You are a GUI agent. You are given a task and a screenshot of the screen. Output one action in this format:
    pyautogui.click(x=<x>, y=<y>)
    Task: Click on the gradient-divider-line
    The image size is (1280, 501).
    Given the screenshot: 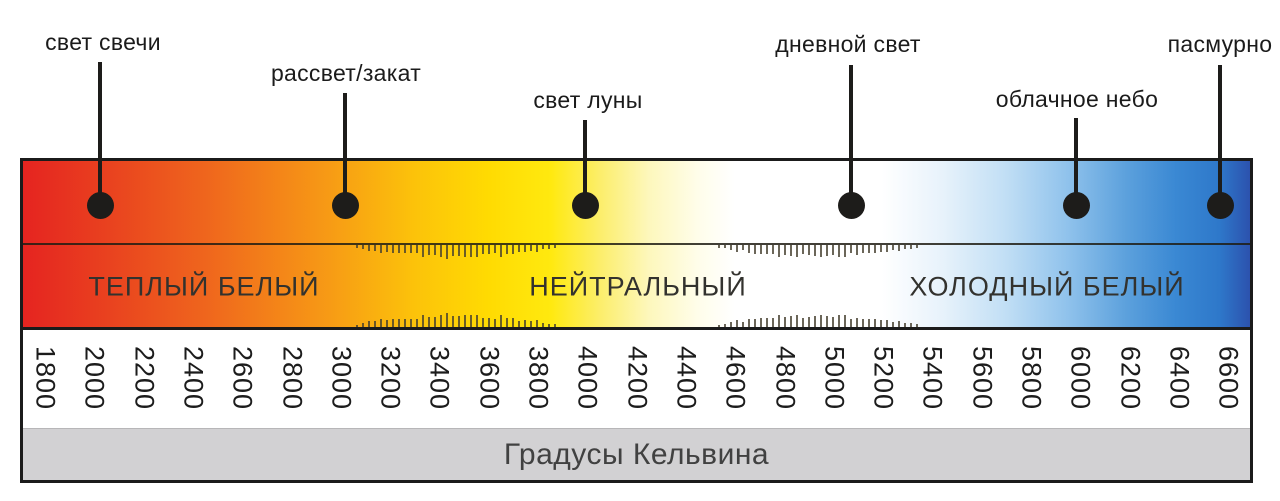 What is the action you would take?
    pyautogui.click(x=636, y=244)
    